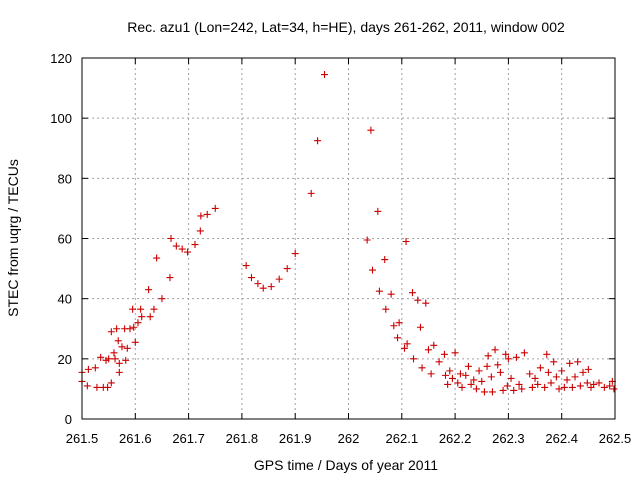  What do you see at coordinates (68, 419) in the screenshot?
I see `y-tick-label: 0` at bounding box center [68, 419].